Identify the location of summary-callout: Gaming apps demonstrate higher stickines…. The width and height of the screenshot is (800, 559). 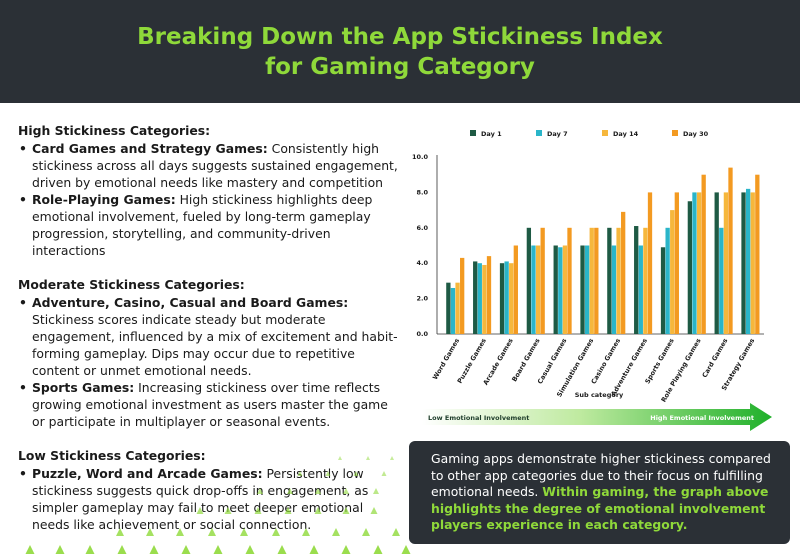
(599, 492).